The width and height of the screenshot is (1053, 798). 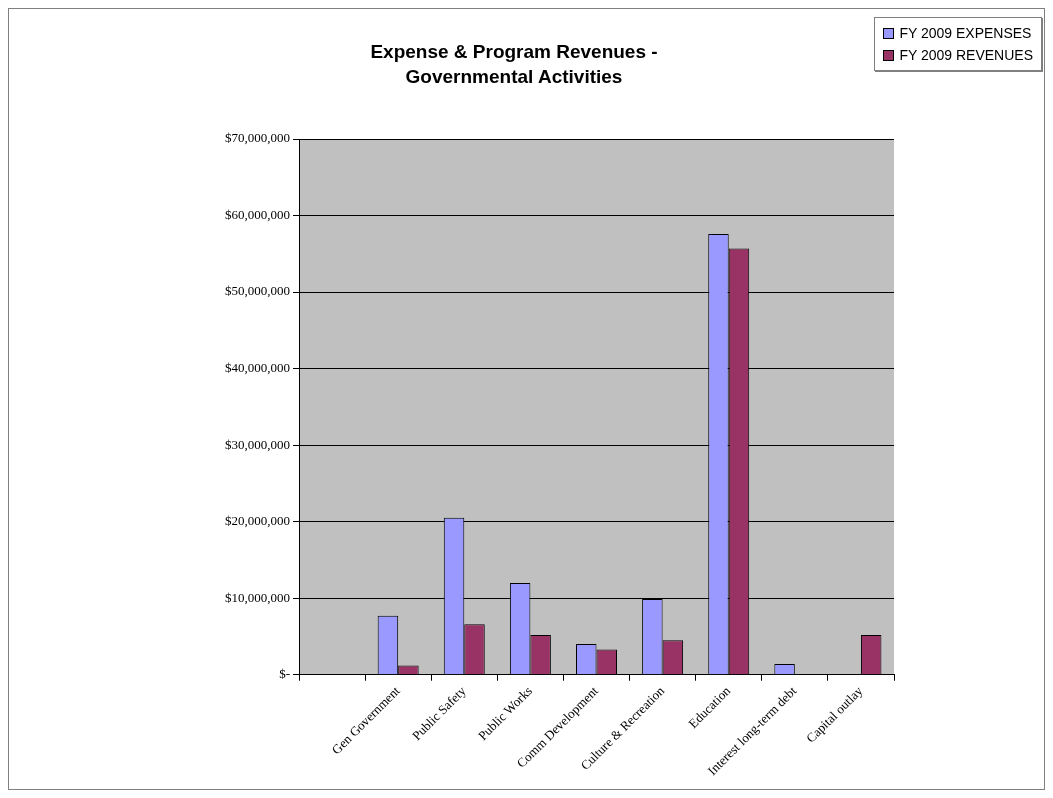 What do you see at coordinates (257, 521) in the screenshot?
I see `y-tick-label: $20,000,000` at bounding box center [257, 521].